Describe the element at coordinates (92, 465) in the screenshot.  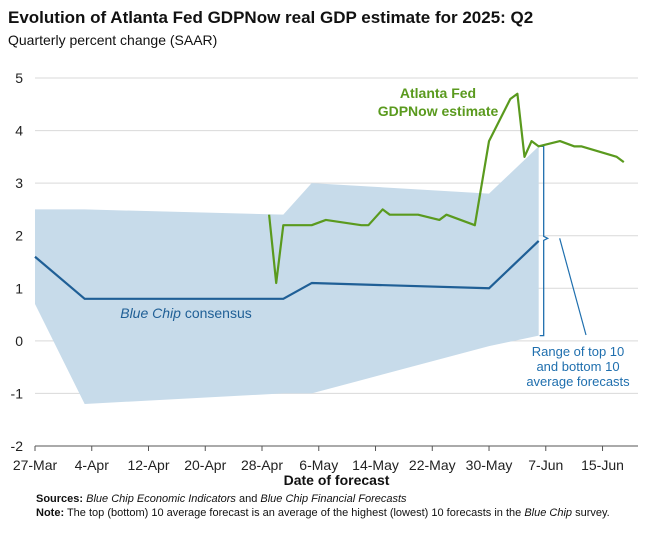
I see `x-tick-label: 4-Apr` at that location.